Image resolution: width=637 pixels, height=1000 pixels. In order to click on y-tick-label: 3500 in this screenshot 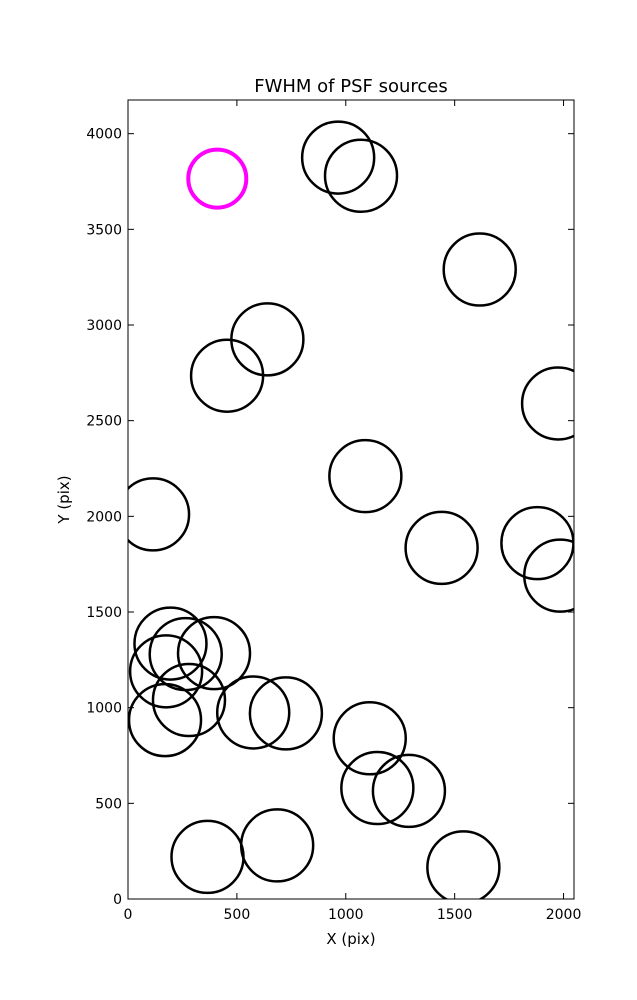, I will do `click(104, 230)`.